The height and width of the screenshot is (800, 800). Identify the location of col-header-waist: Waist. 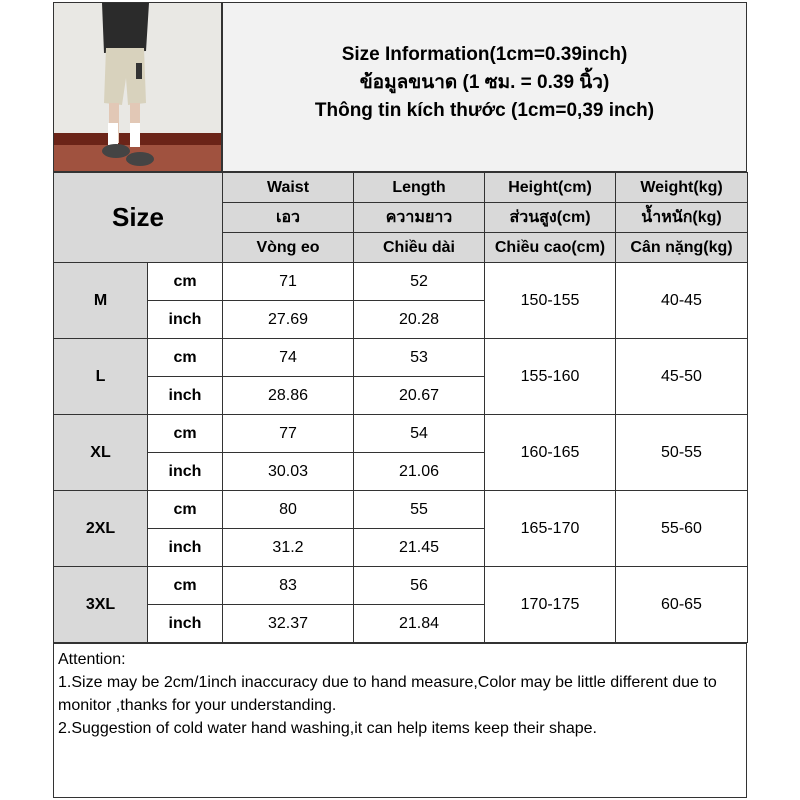
(288, 187).